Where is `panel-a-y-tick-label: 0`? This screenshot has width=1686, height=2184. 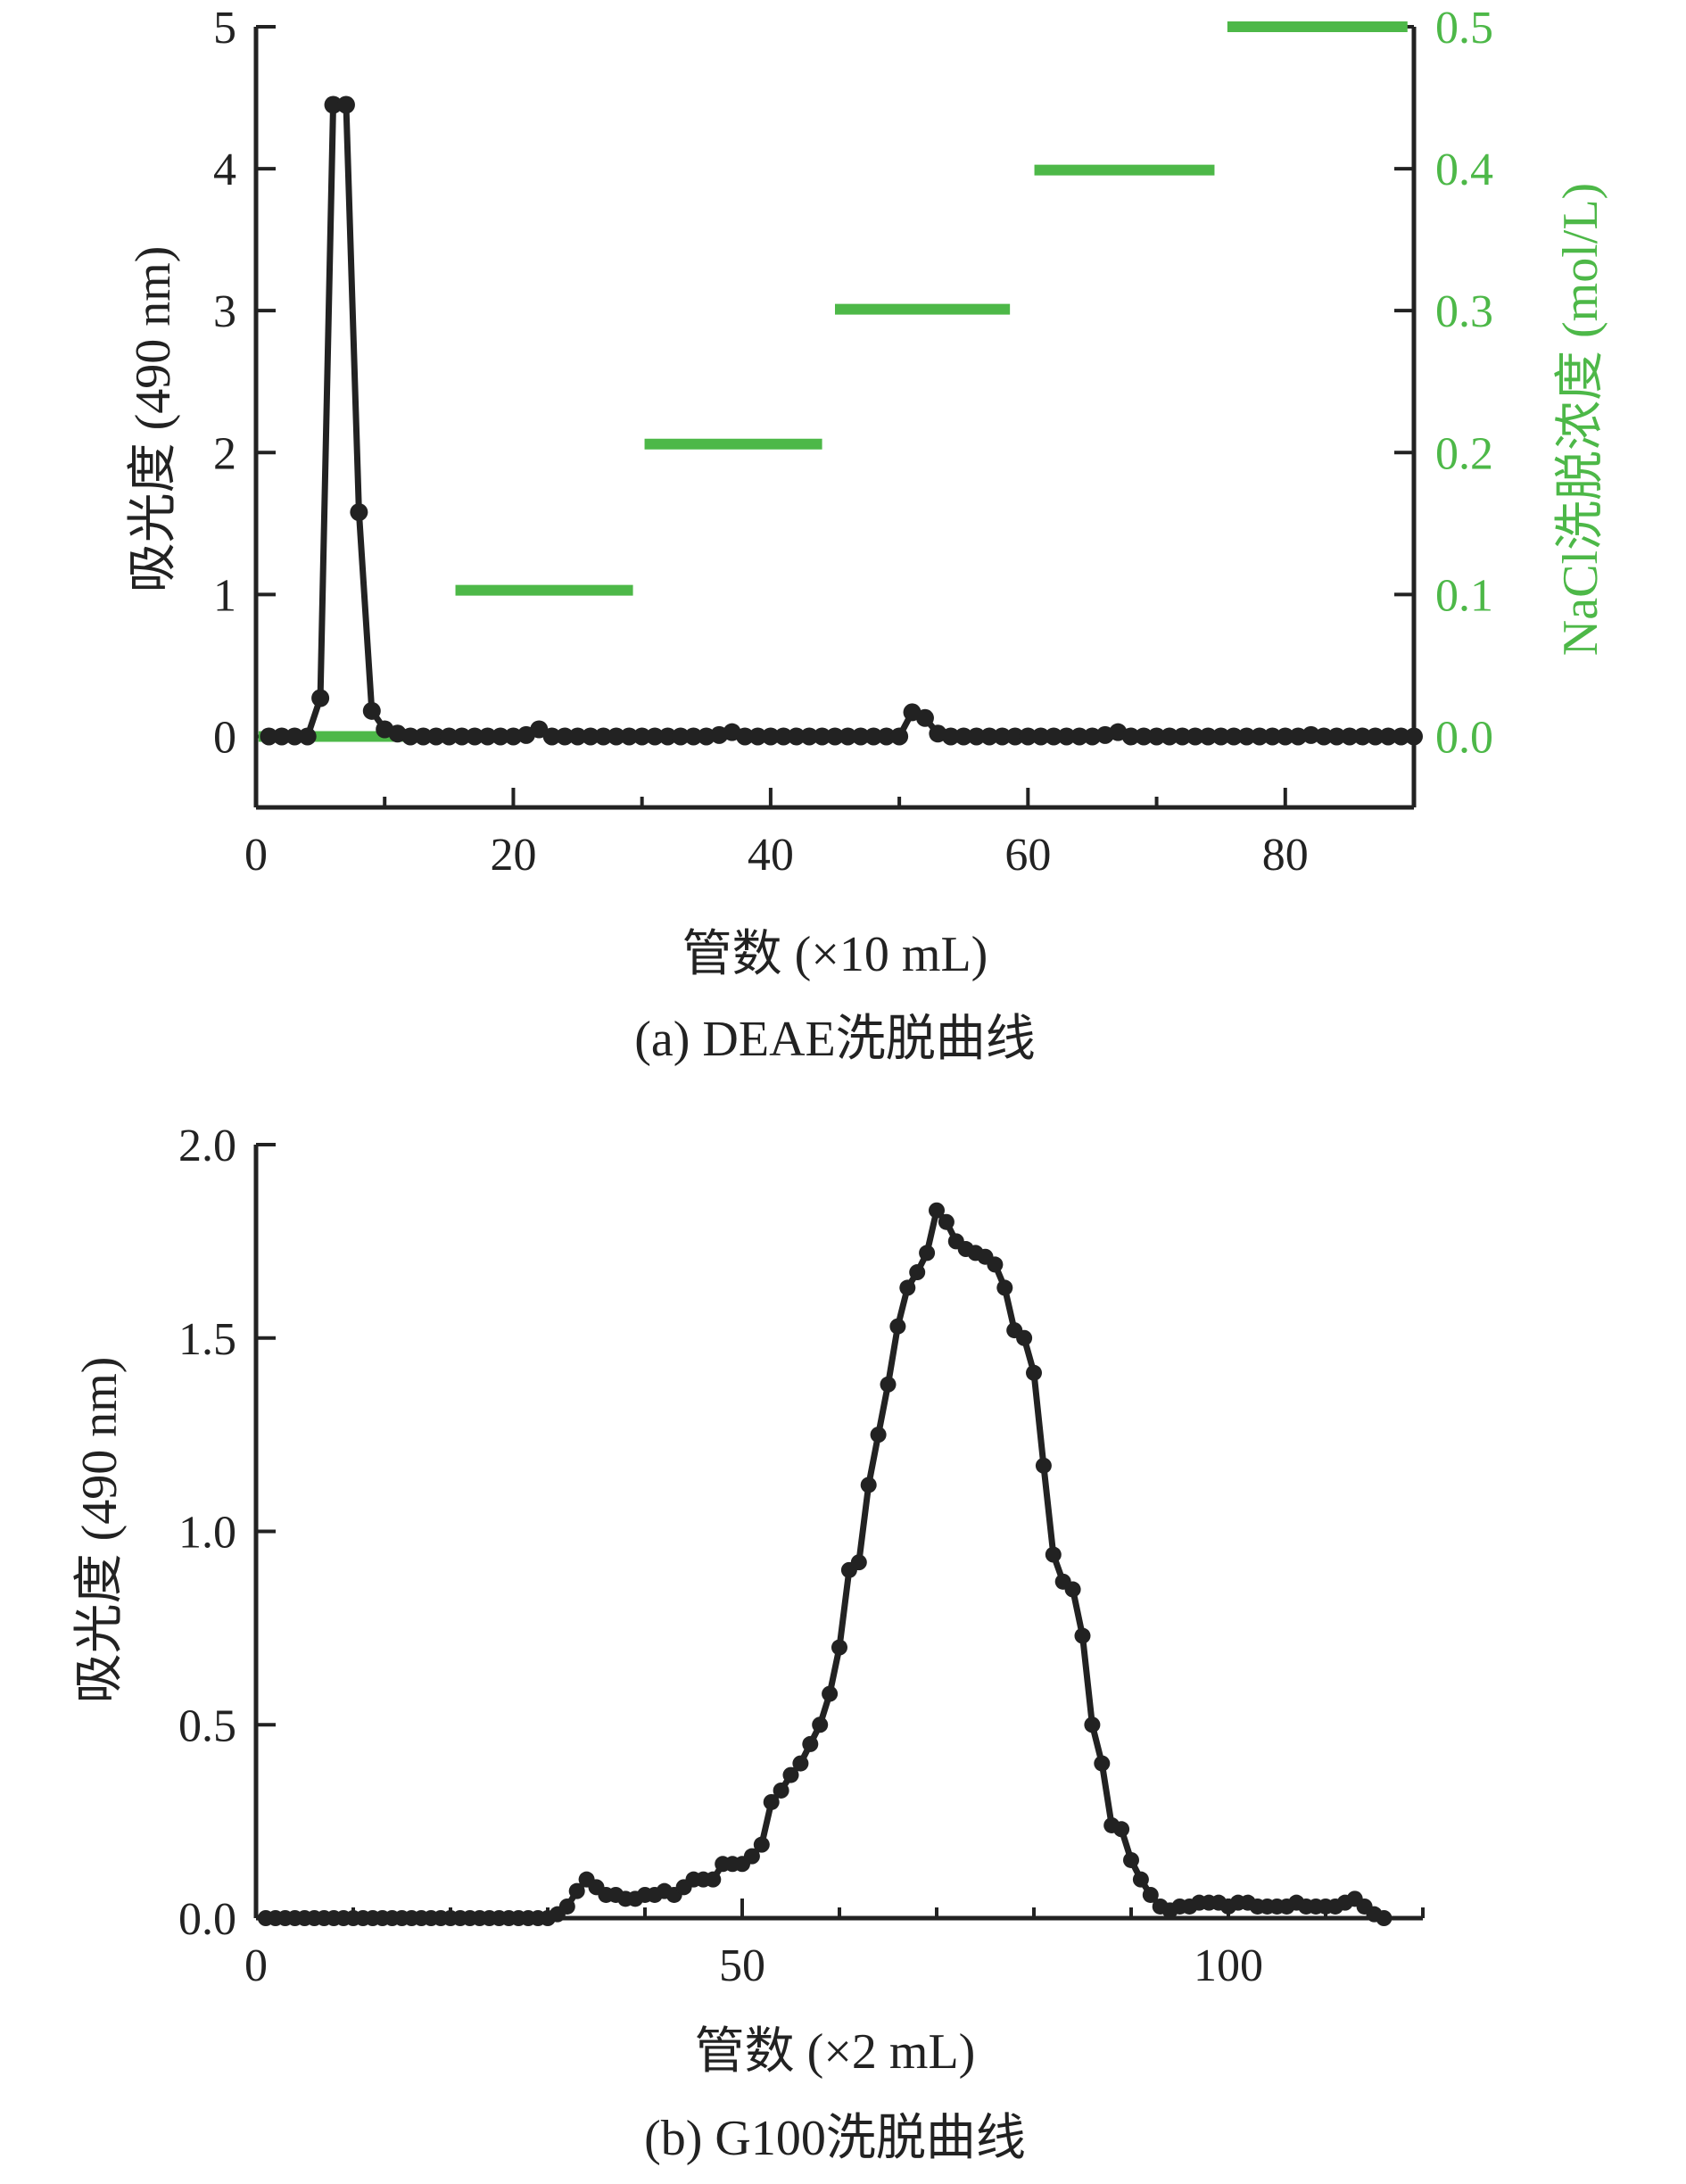 panel-a-y-tick-label: 0 is located at coordinates (225, 737).